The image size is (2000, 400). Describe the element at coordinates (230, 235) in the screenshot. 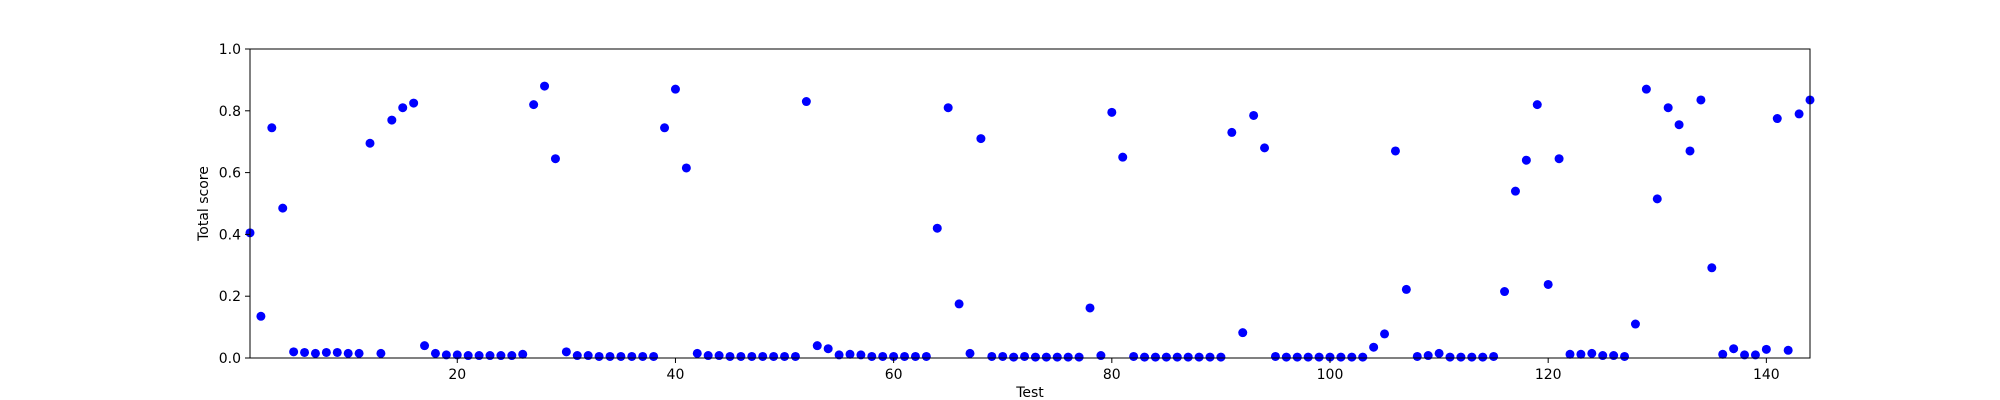

I see `y-tick-label: 0.4` at that location.